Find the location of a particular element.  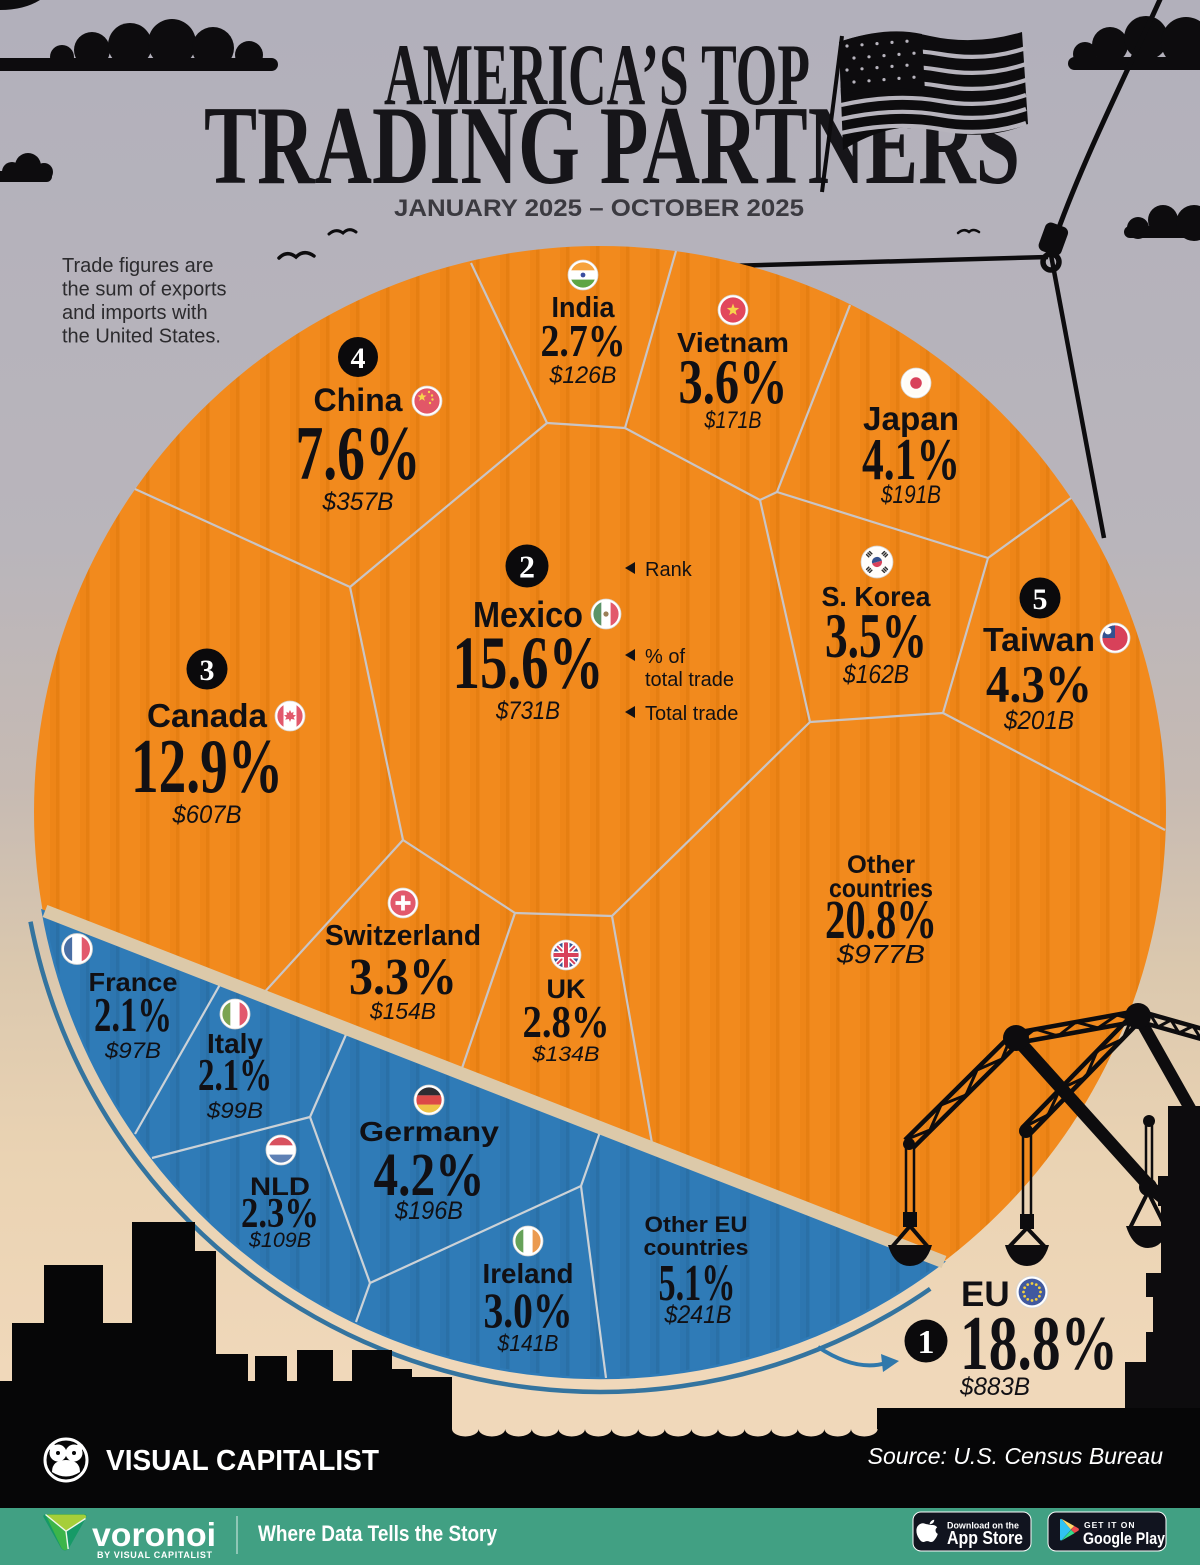

svg-text: $196B is located at coordinates (428, 1211).